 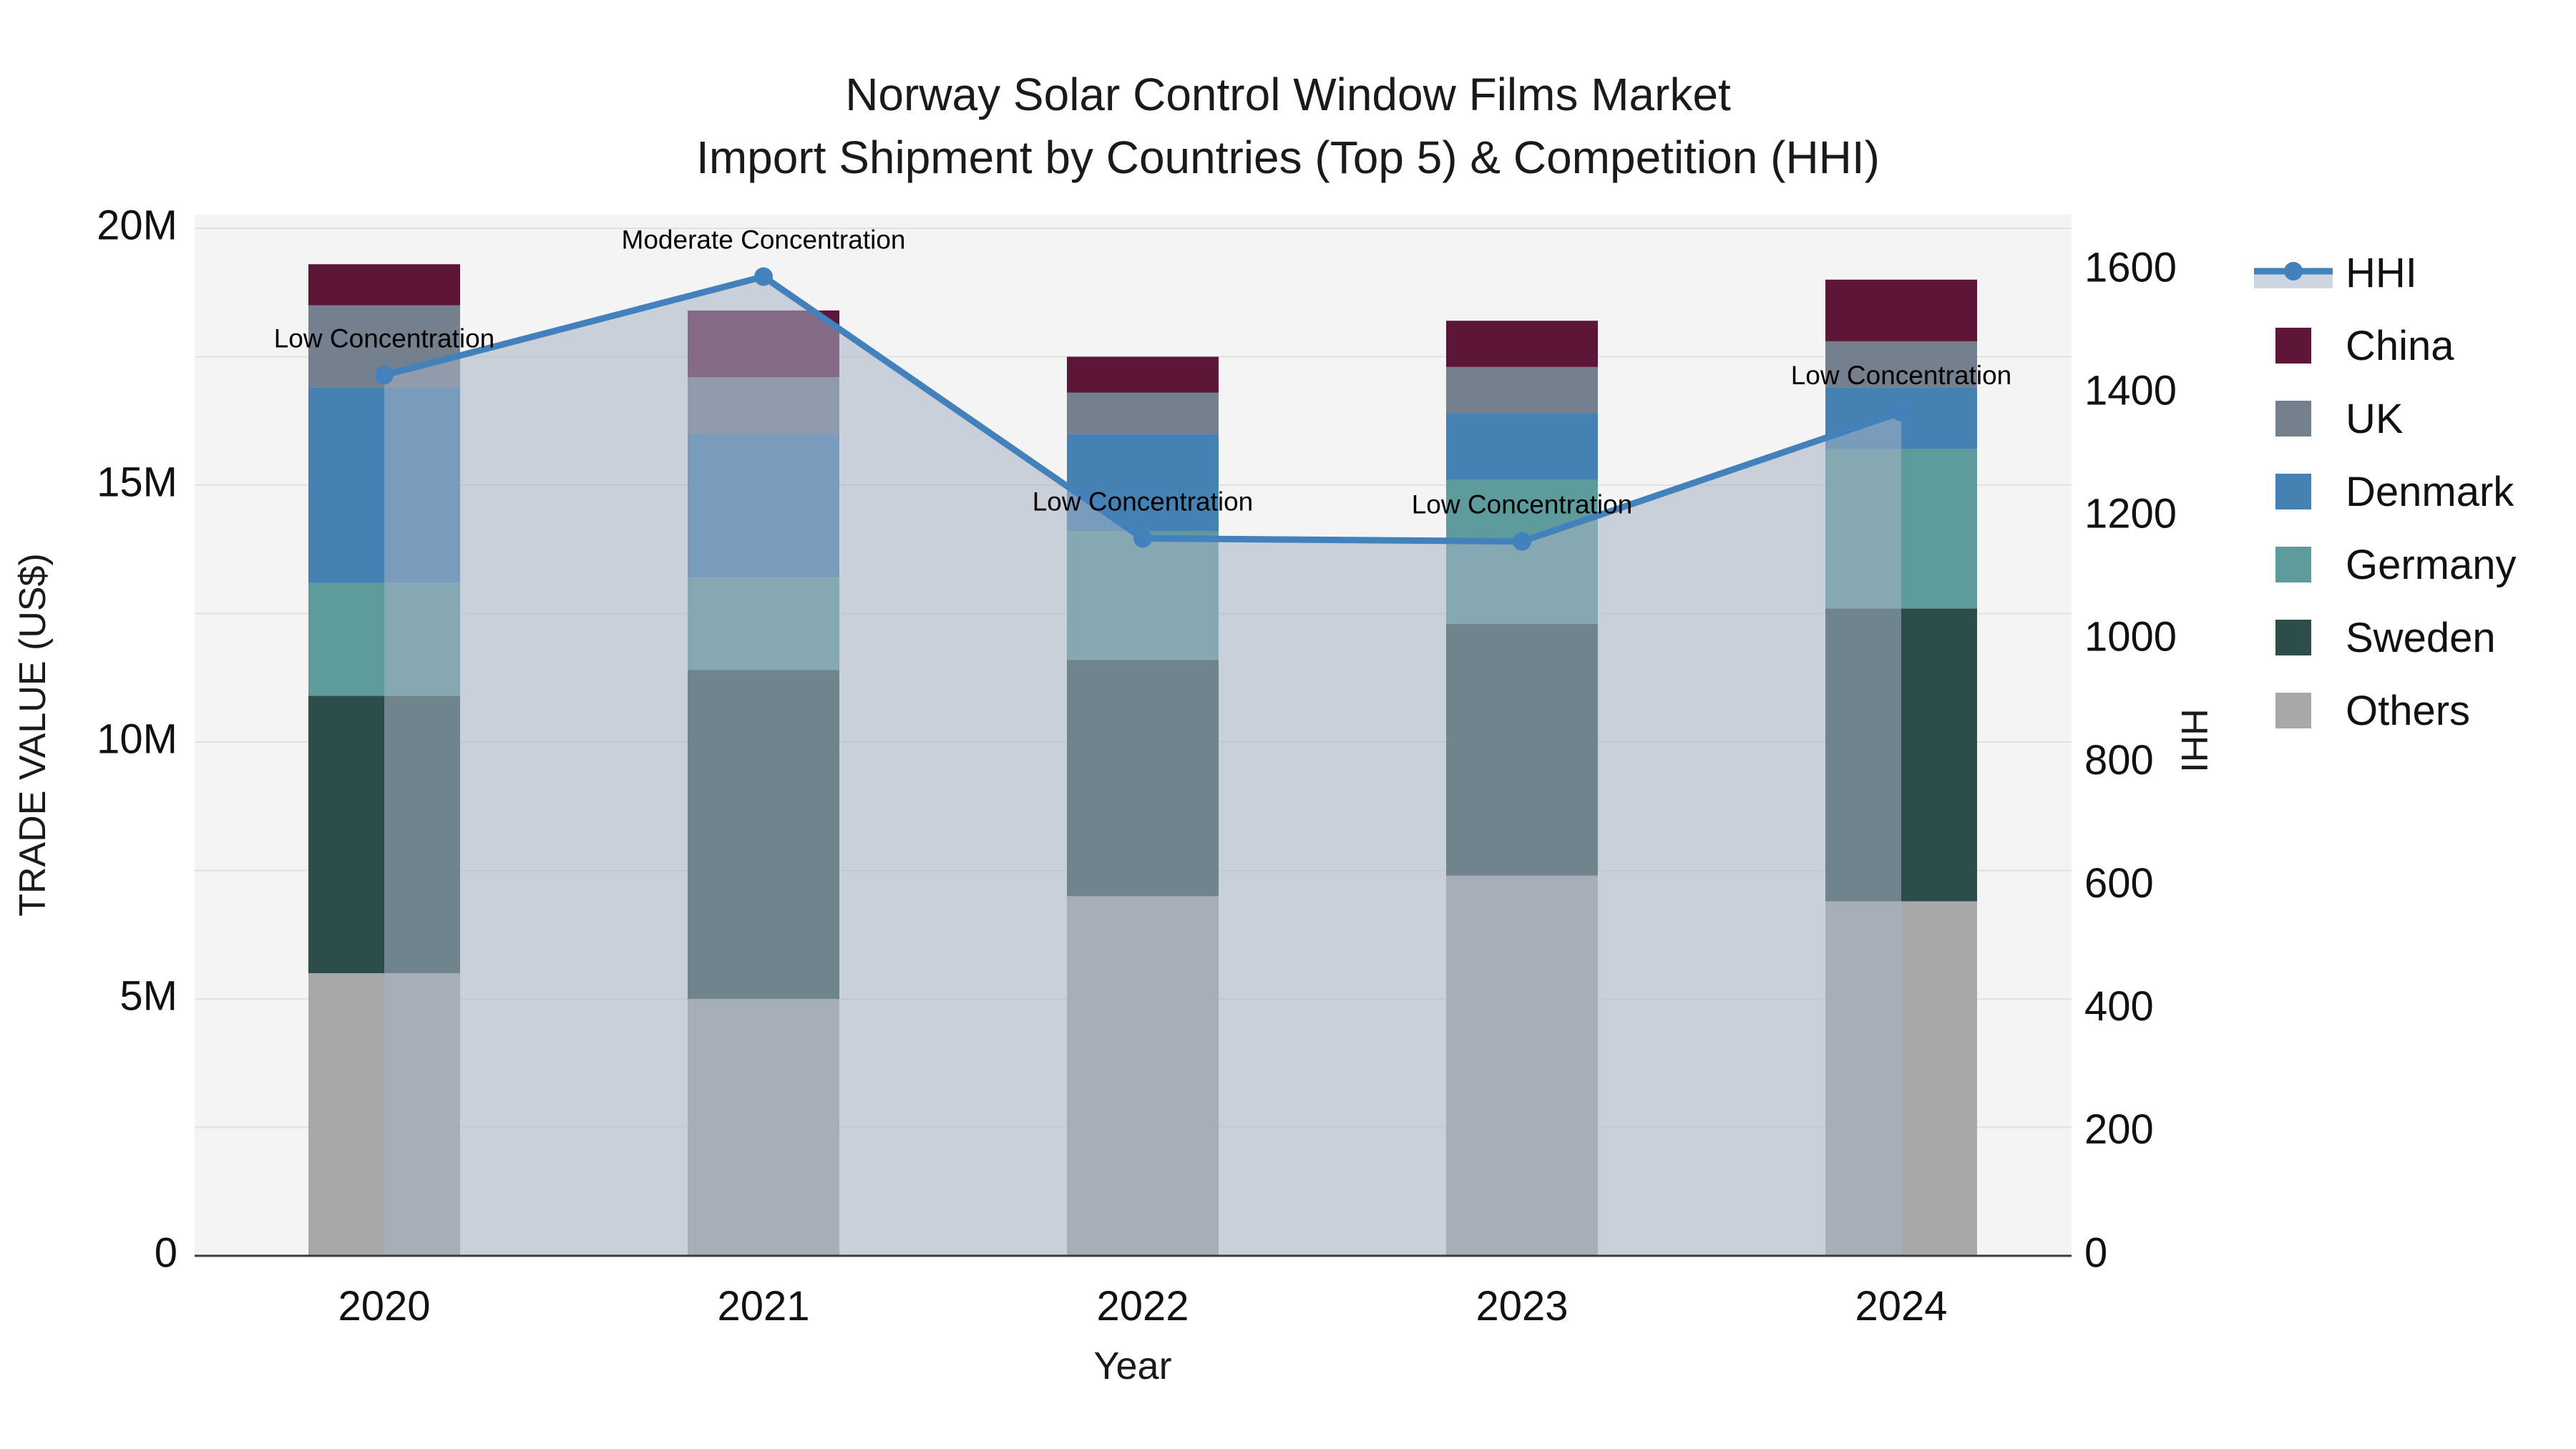 I want to click on legend-label: China, so click(x=2400, y=345).